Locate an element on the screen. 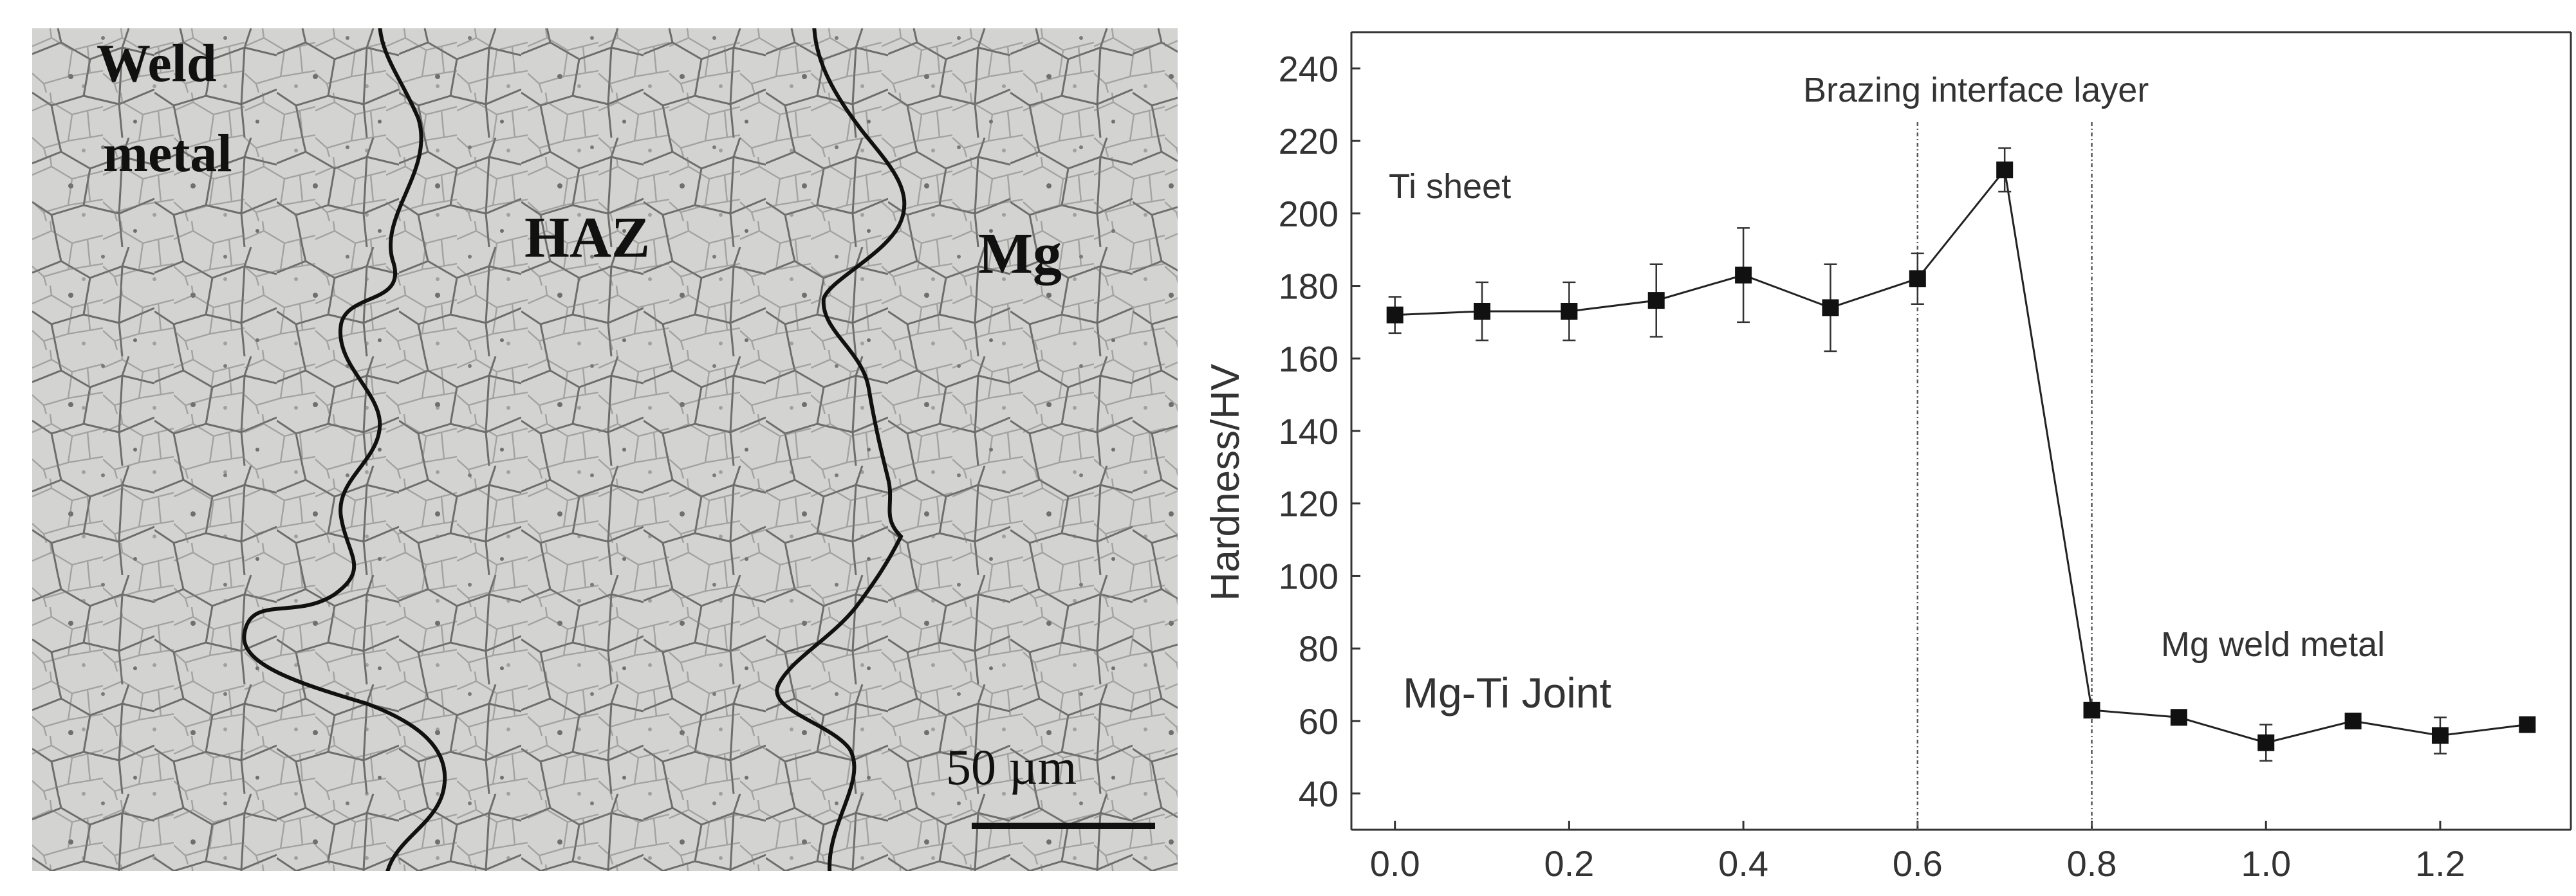 This screenshot has height=896, width=2576. y-tick-label: 240 is located at coordinates (1309, 68).